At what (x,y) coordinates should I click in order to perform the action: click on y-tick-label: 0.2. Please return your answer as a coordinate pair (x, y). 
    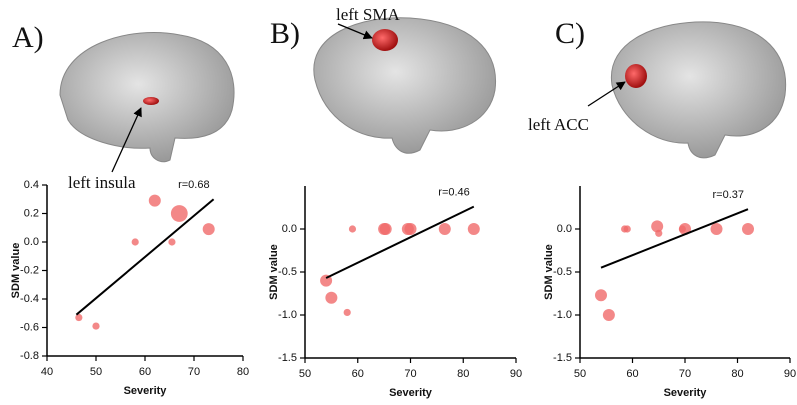
    Looking at the image, I should click on (31, 213).